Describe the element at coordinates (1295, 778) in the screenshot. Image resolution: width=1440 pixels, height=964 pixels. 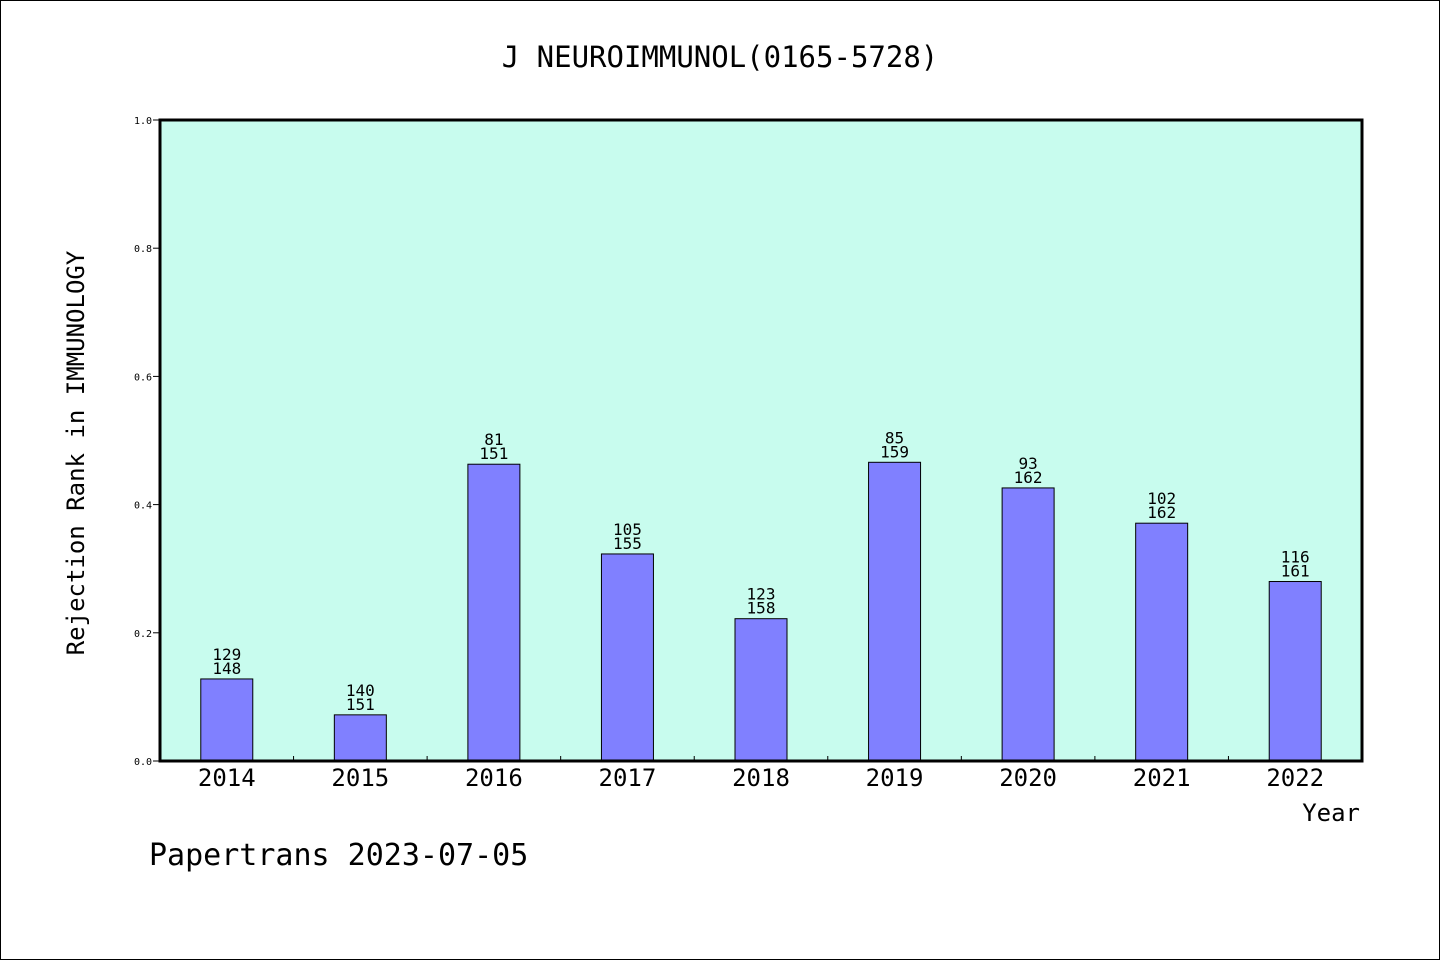
I see `x-tick-label: 2022` at that location.